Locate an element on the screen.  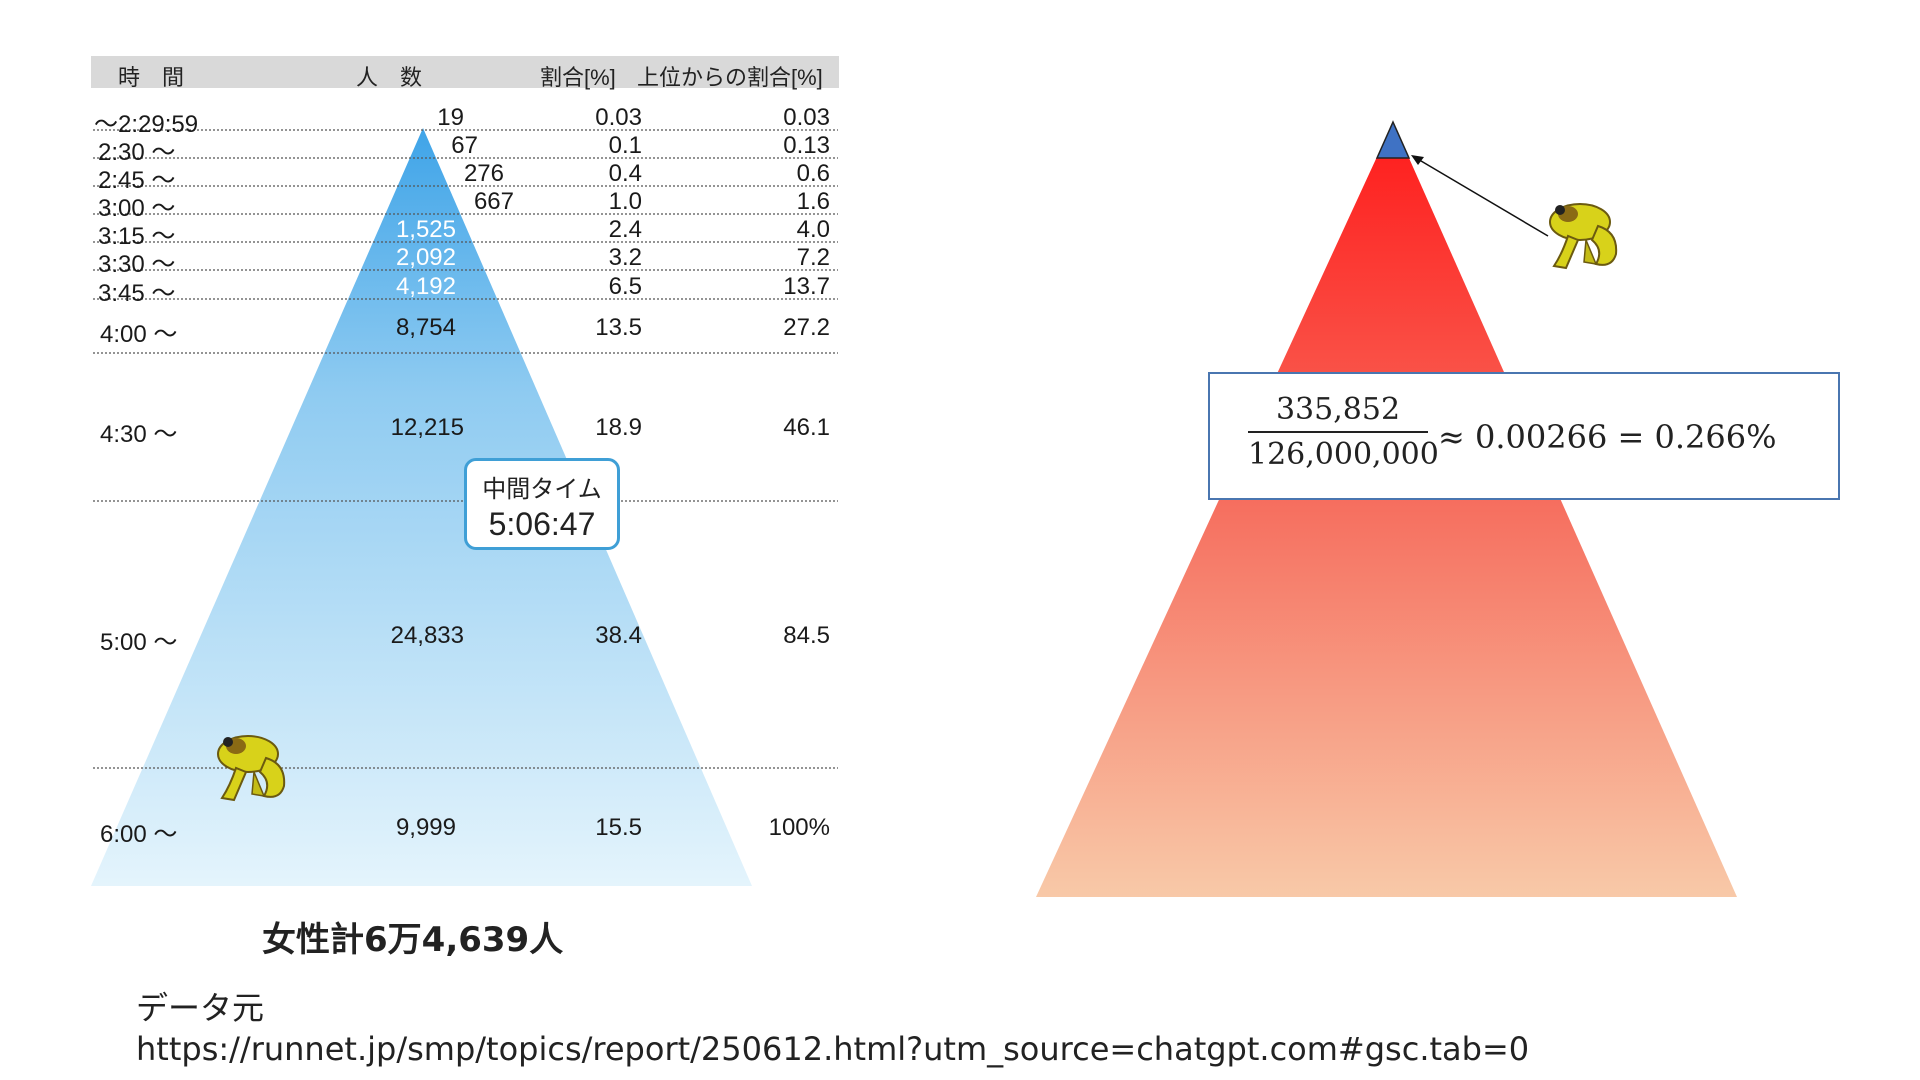
formula-numerator: 335,852 is located at coordinates (1338, 412).